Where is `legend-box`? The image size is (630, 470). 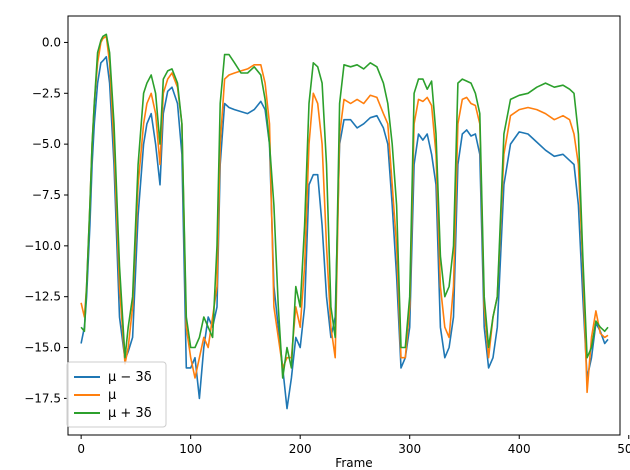
legend-box is located at coordinates (116, 394).